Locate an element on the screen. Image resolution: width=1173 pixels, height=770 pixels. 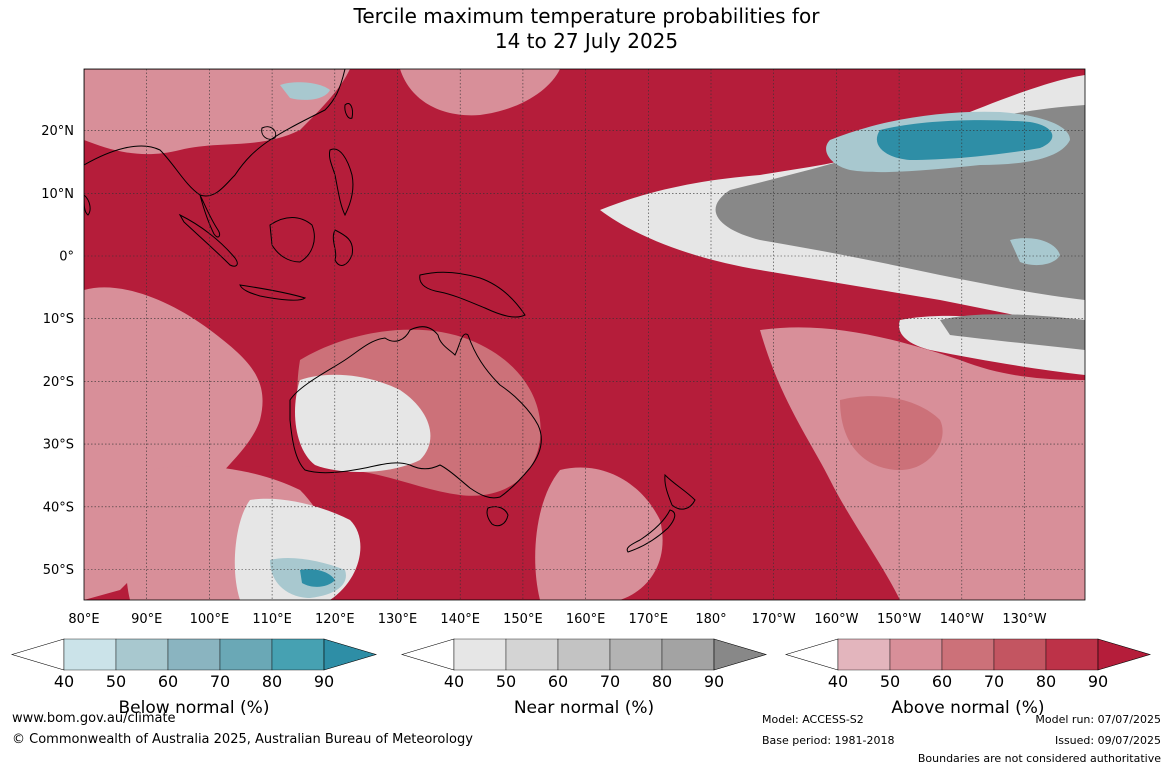
near-dark-patch-east-pacific is located at coordinates (1012, 332).